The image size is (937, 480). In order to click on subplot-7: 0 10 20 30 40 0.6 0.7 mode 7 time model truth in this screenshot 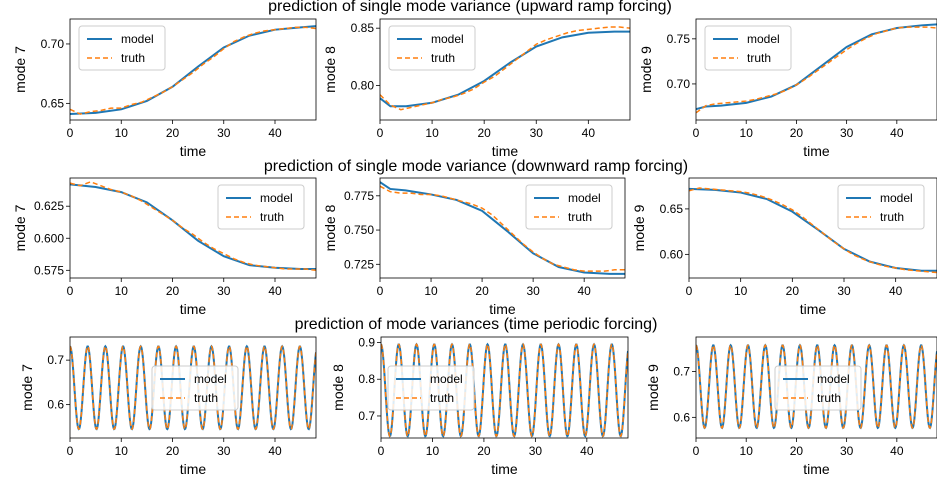, I will do `click(168, 406)`.